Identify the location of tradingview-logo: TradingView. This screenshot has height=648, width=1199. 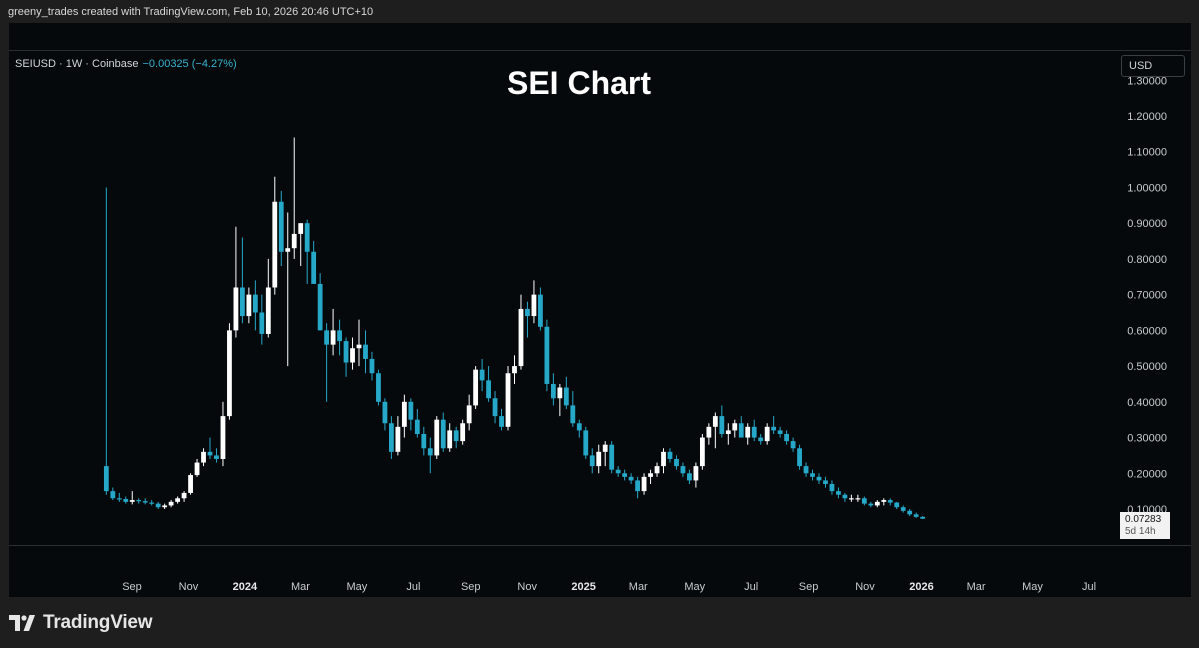
(81, 623).